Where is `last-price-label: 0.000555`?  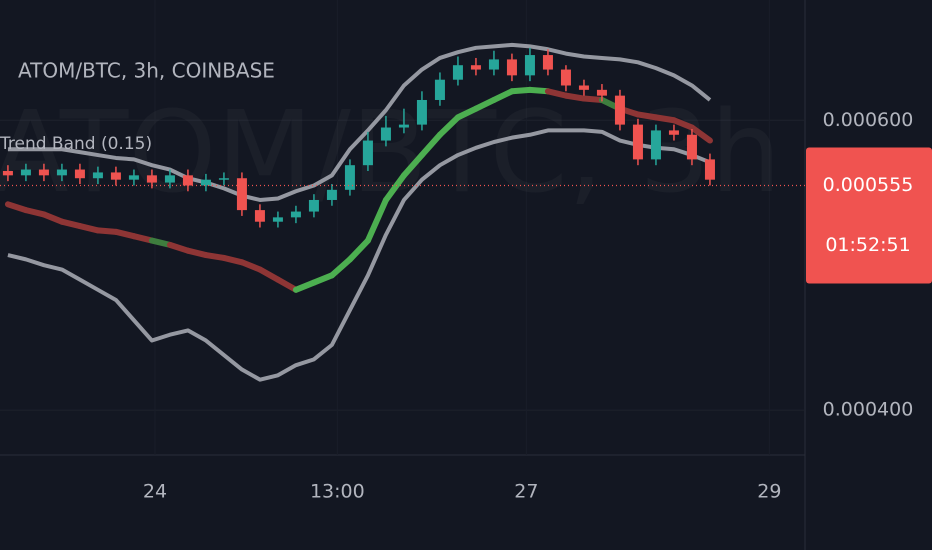
last-price-label: 0.000555 is located at coordinates (868, 185).